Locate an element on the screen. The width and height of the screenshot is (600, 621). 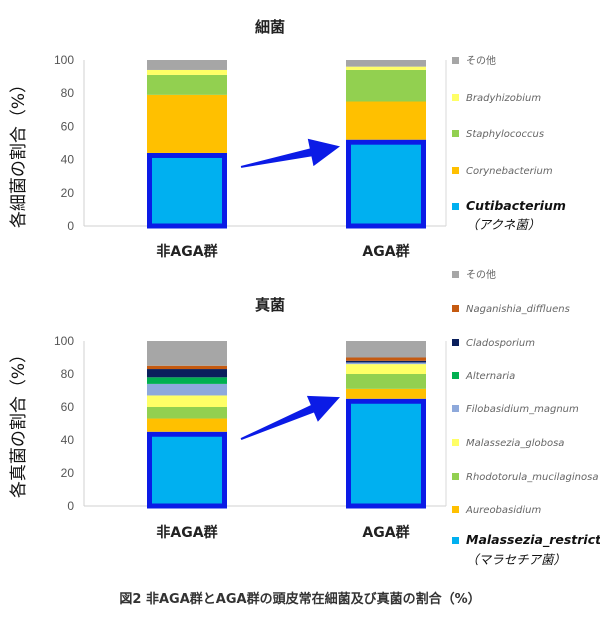
legend-item: Staphylococcus is located at coordinates (498, 134).